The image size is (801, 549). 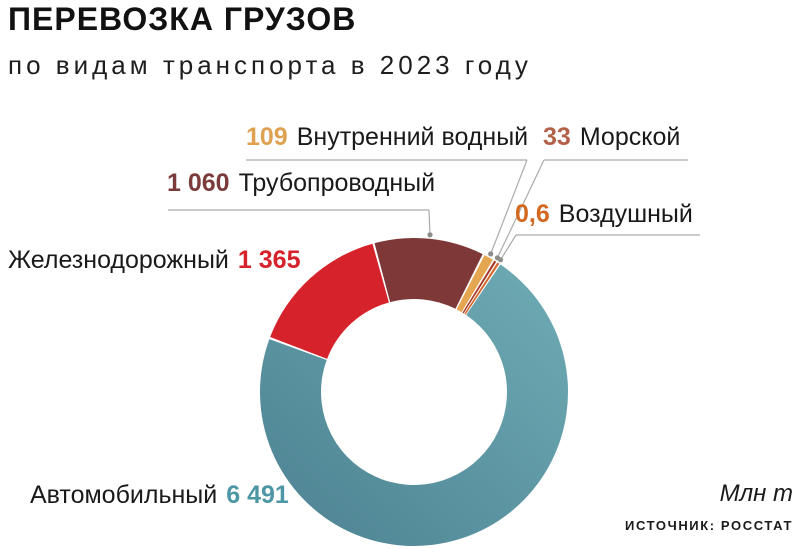 I want to click on value-railway: 1 365, so click(x=269, y=260).